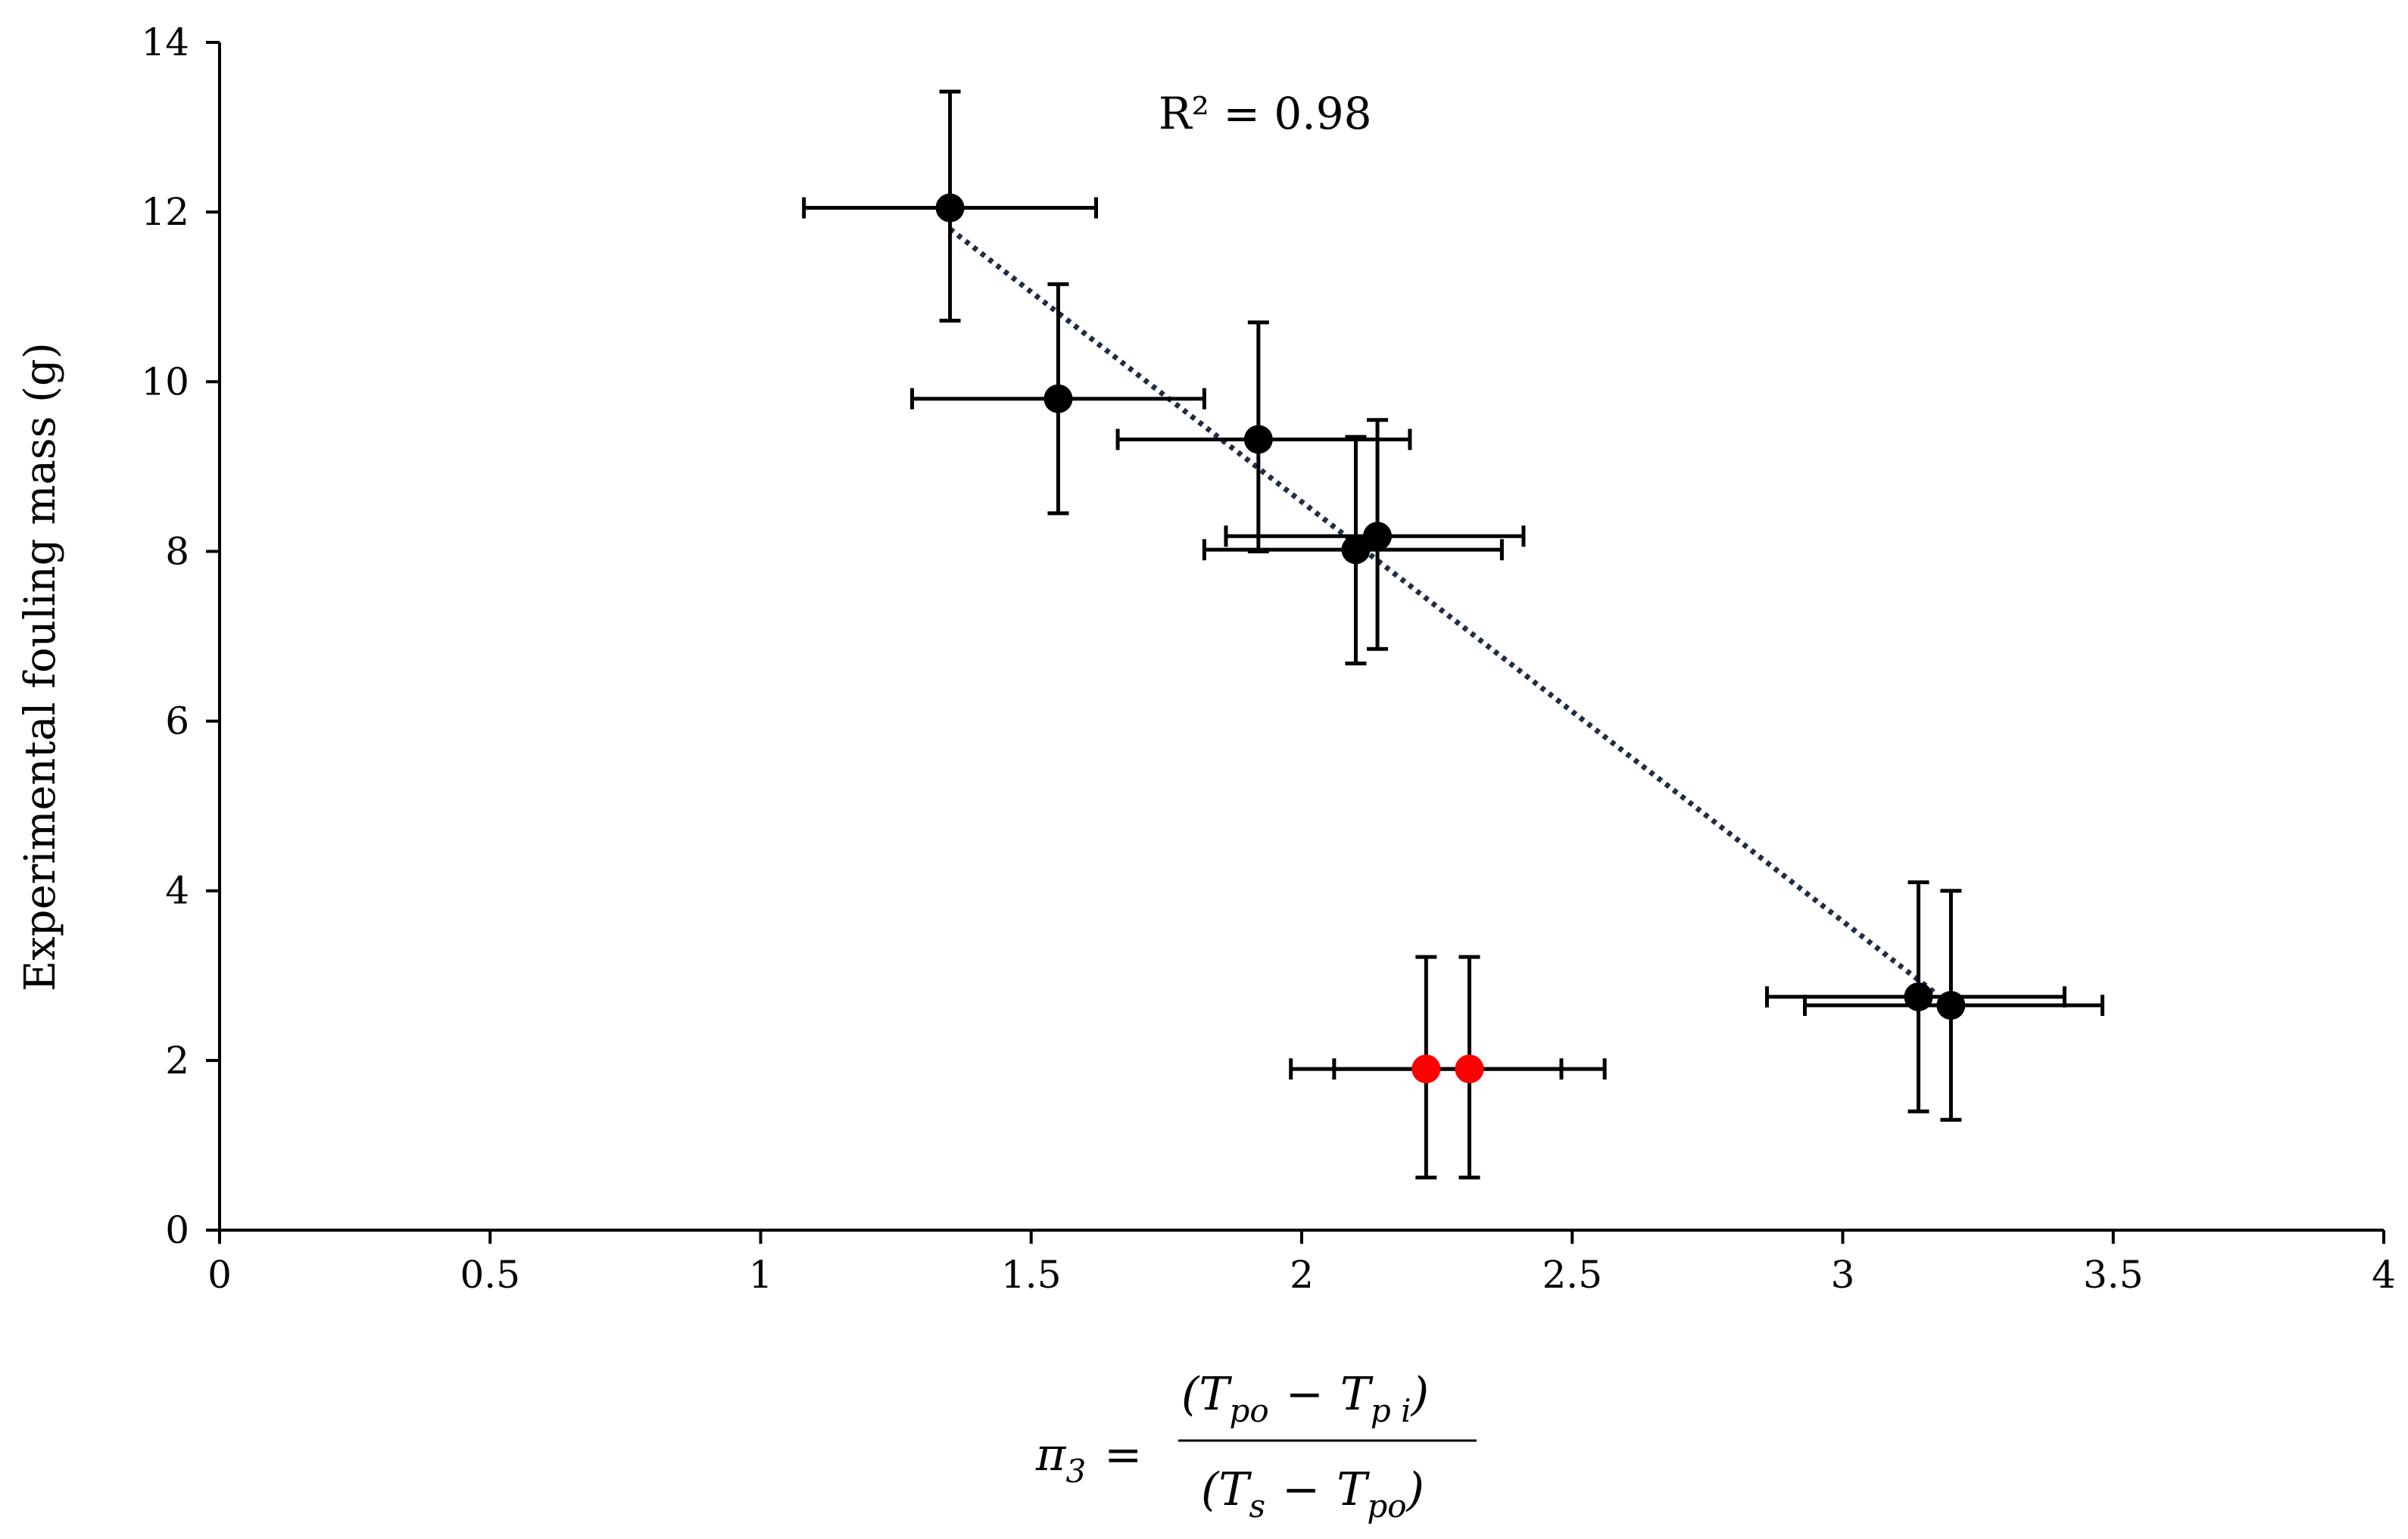  Describe the element at coordinates (1088, 1459) in the screenshot. I see `svg-text:π3=: π3 =` at that location.